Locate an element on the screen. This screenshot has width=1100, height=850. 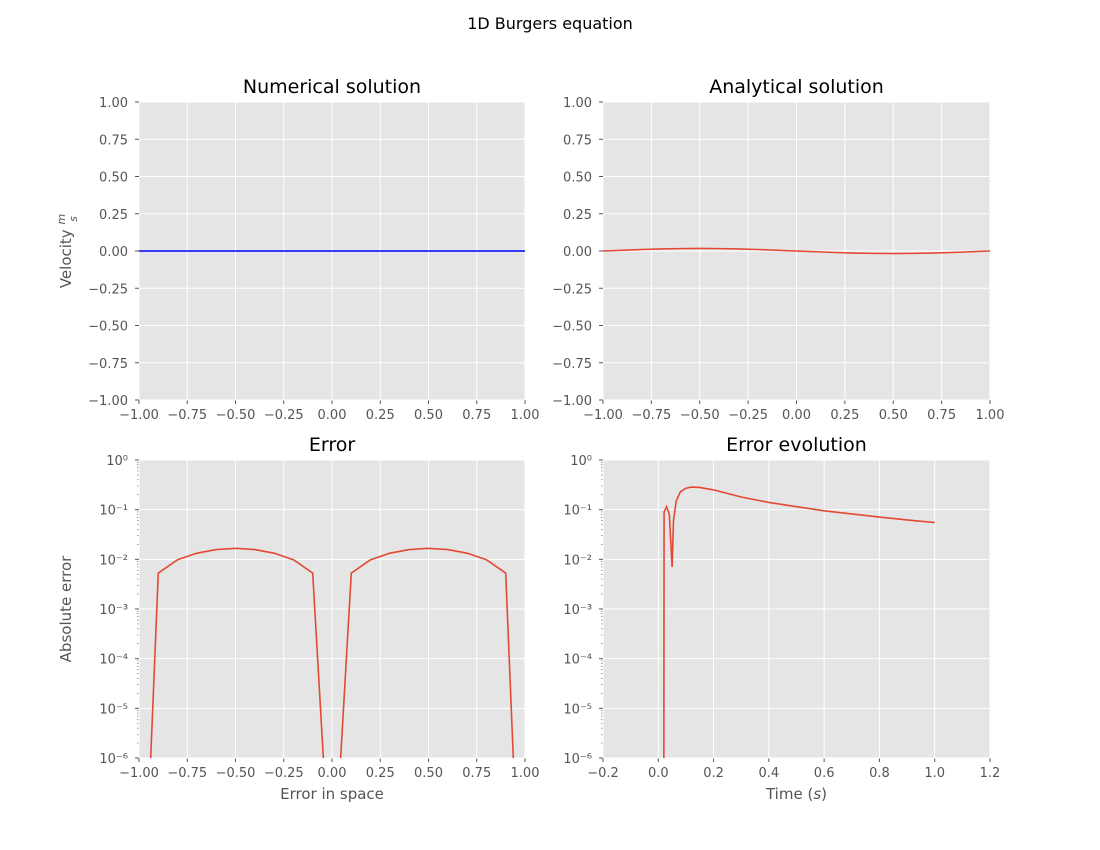
analytical-solution-y-tick-label: 0.25 is located at coordinates (577, 215).